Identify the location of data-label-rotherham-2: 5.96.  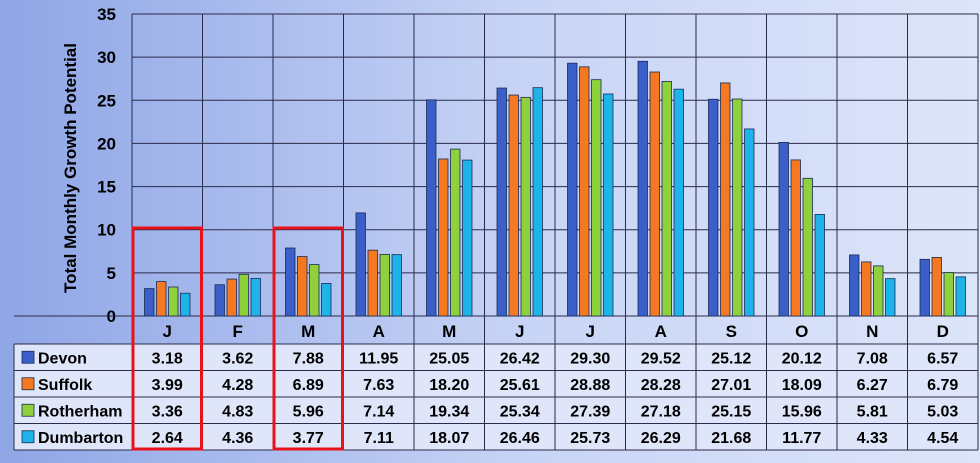
(308, 411).